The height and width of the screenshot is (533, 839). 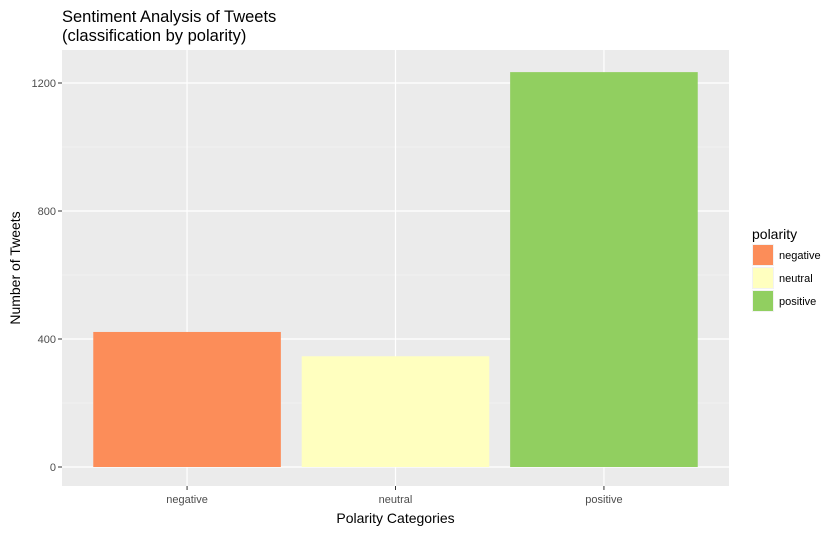 I want to click on y-axis-title: Number of Tweets, so click(x=15, y=267).